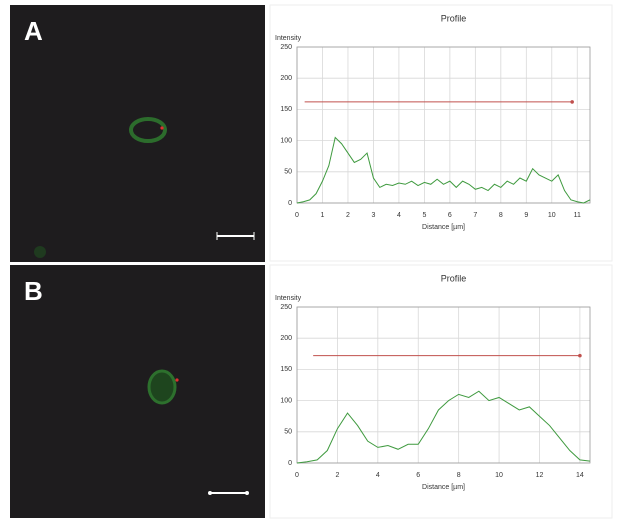  What do you see at coordinates (424, 215) in the screenshot?
I see `x-tick-label: 5` at bounding box center [424, 215].